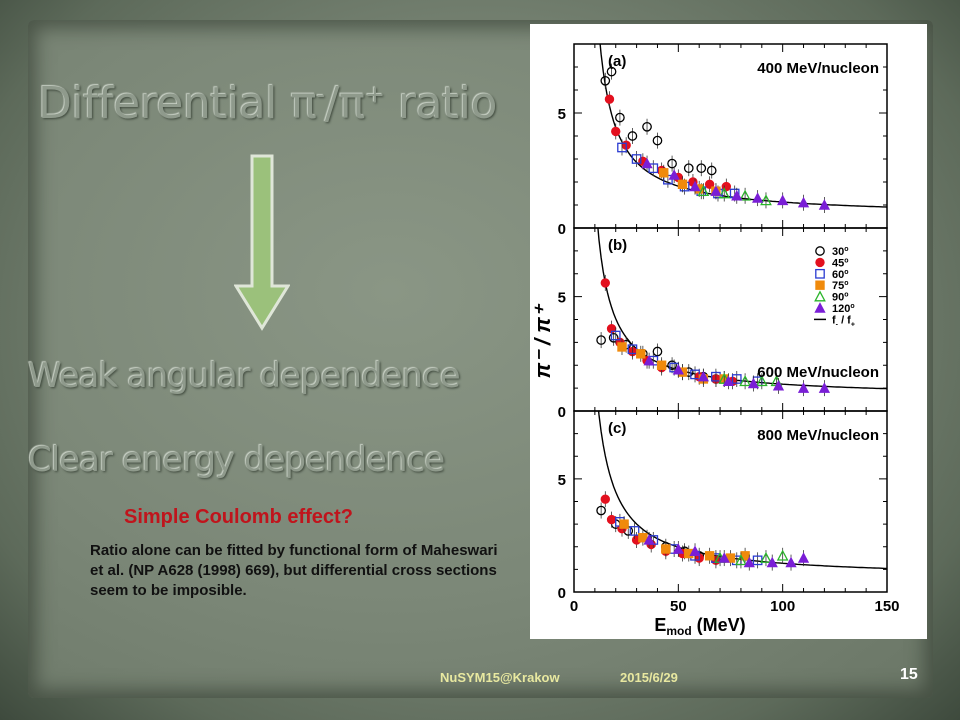 Image resolution: width=960 pixels, height=720 pixels. What do you see at coordinates (374, 94) in the screenshot?
I see `title-sup-plus: +` at bounding box center [374, 94].